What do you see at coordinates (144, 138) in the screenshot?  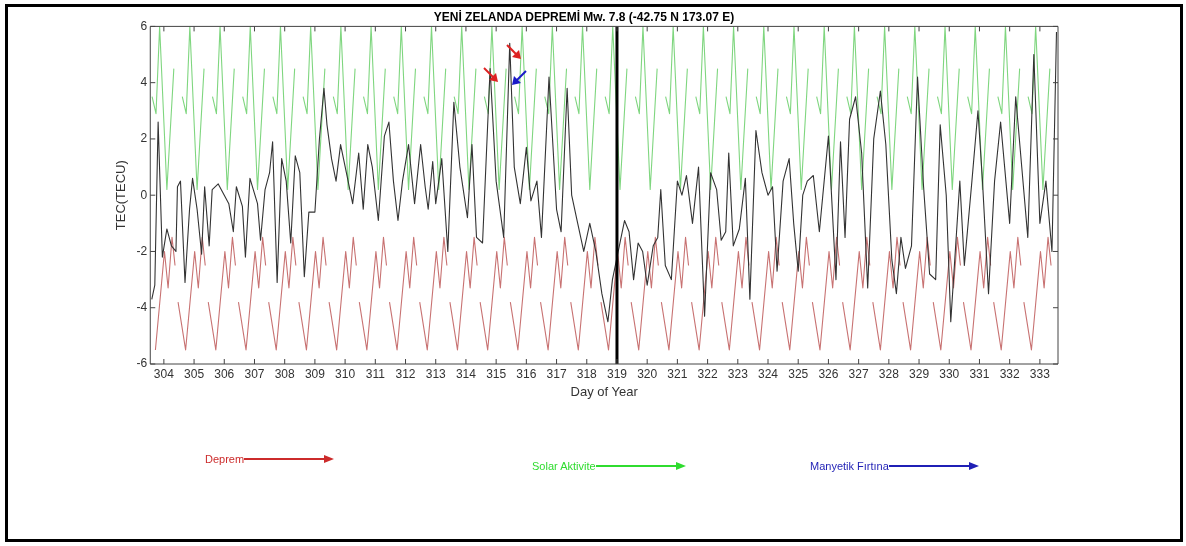 I see `y-tick-label: 2` at bounding box center [144, 138].